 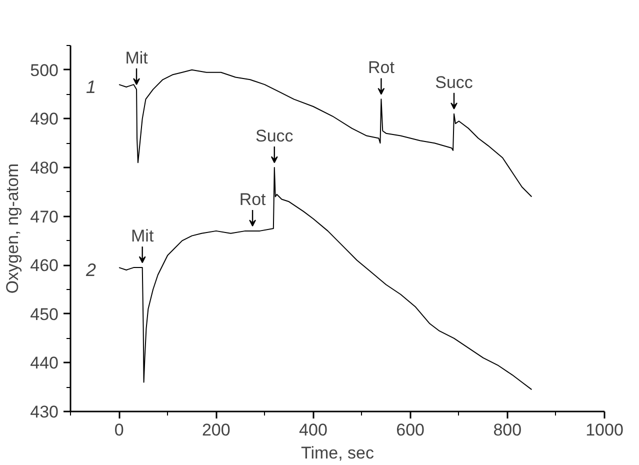 What do you see at coordinates (44, 216) in the screenshot?
I see `y-tick-label: 470` at bounding box center [44, 216].